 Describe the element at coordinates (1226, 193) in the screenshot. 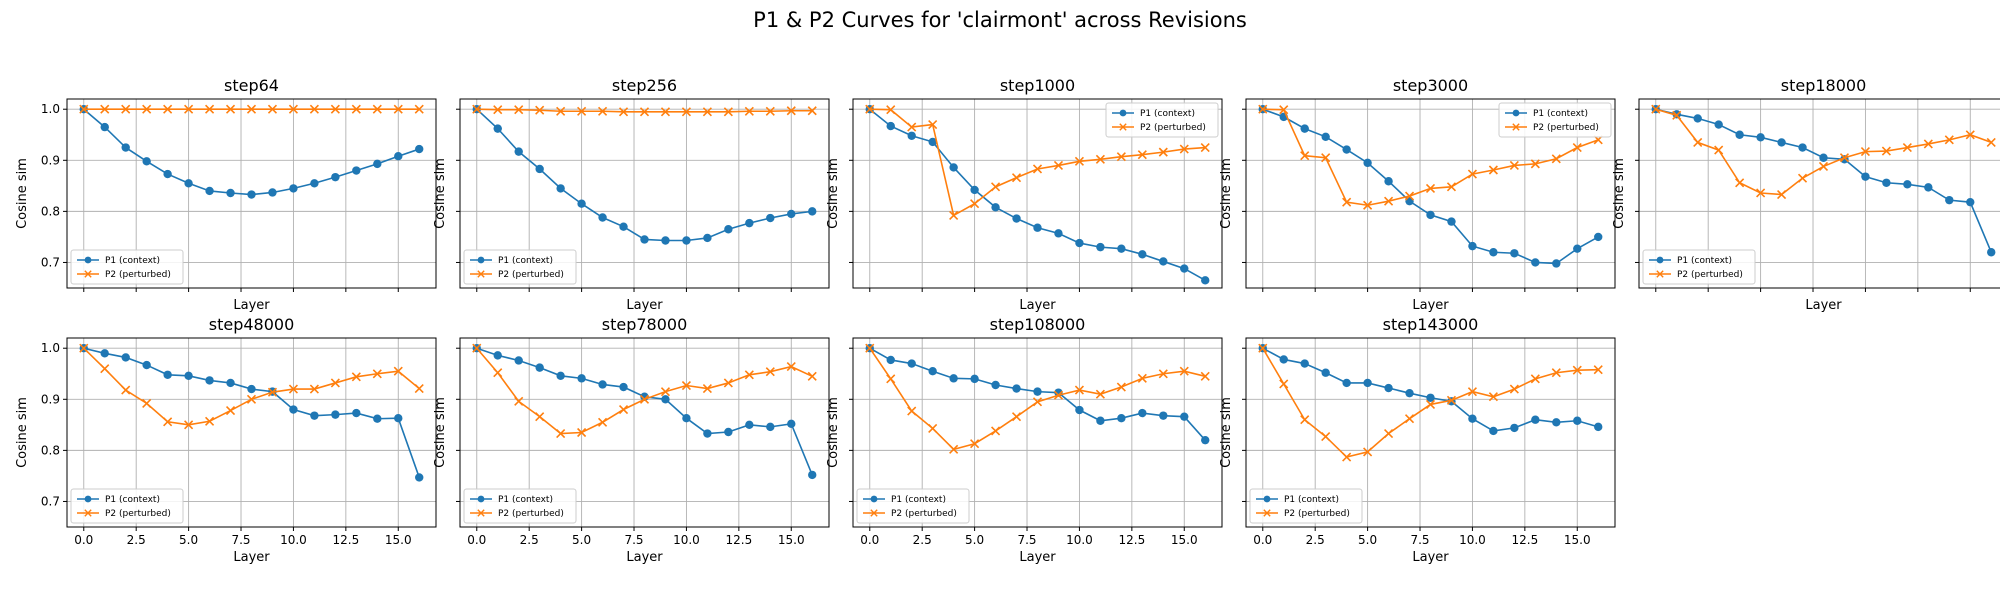

I see `y-axis-label: Cosine sim` at that location.